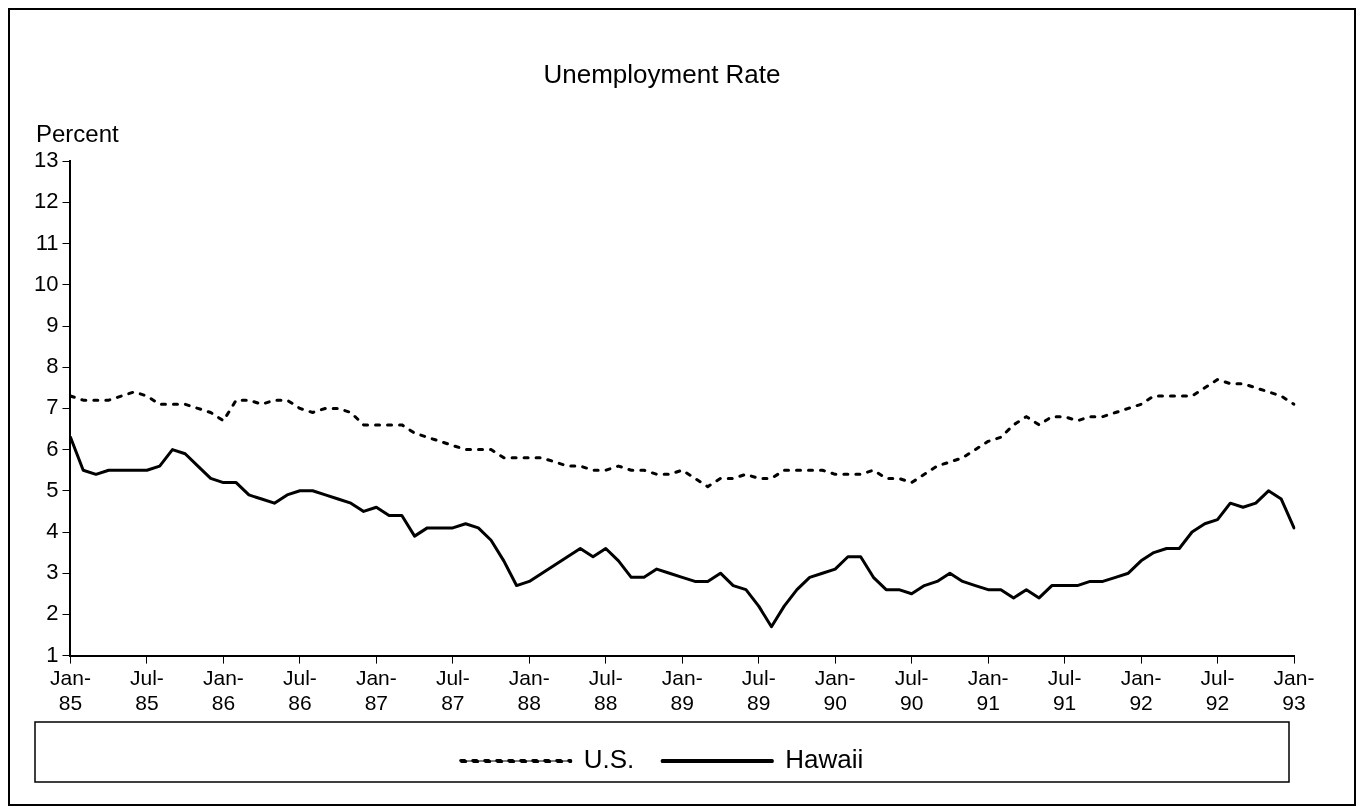 The width and height of the screenshot is (1362, 812). I want to click on x-tick-label: Jan-85, so click(70, 690).